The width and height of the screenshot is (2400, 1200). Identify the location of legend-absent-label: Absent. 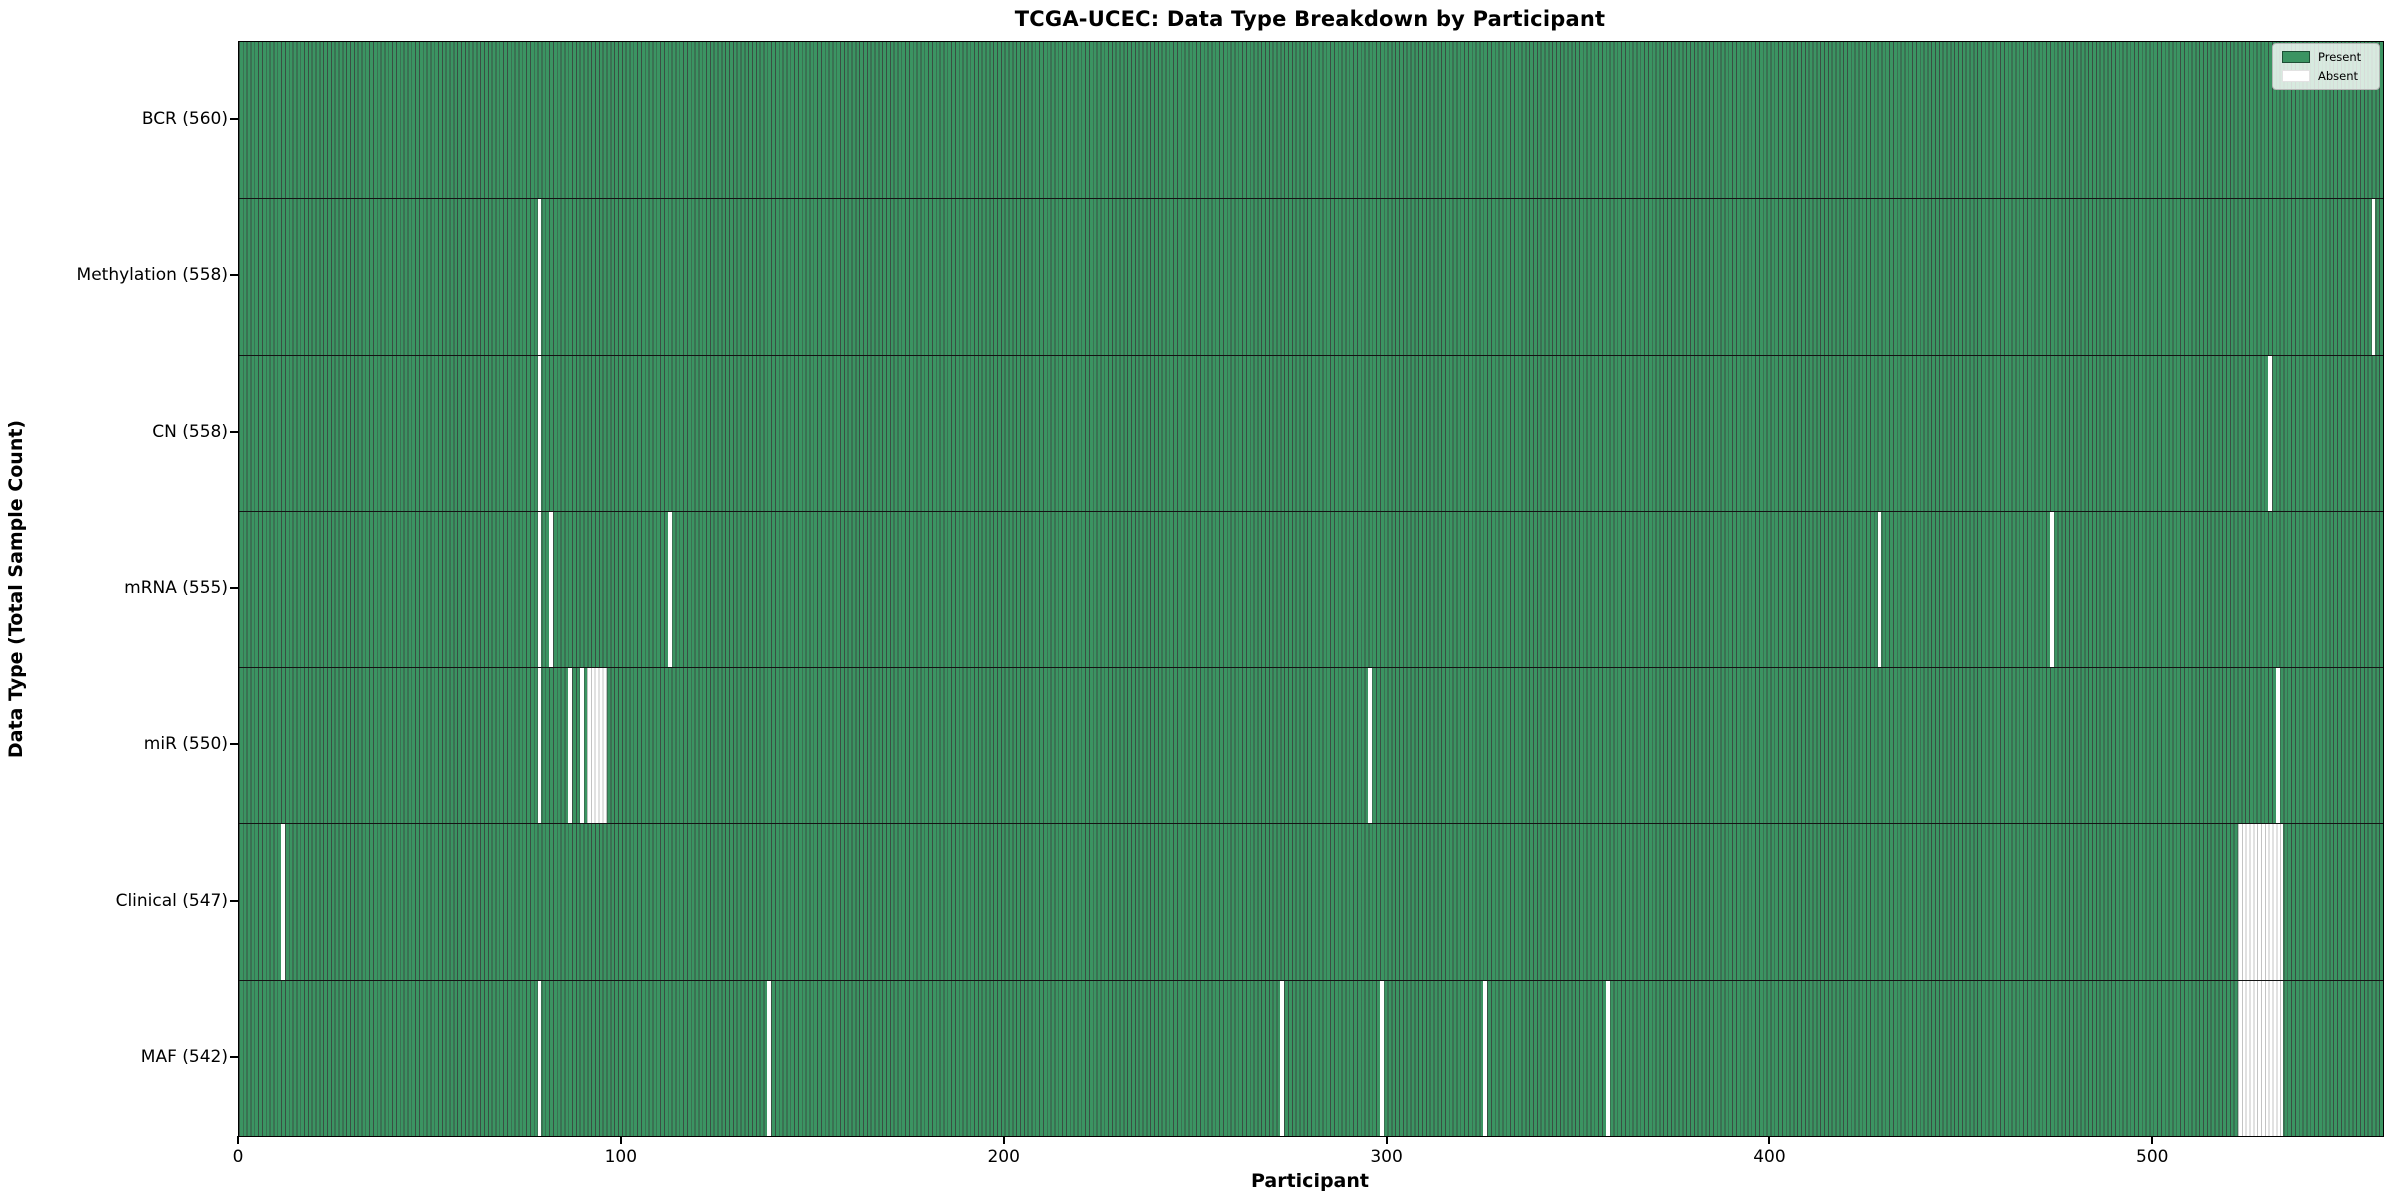
(2338, 76).